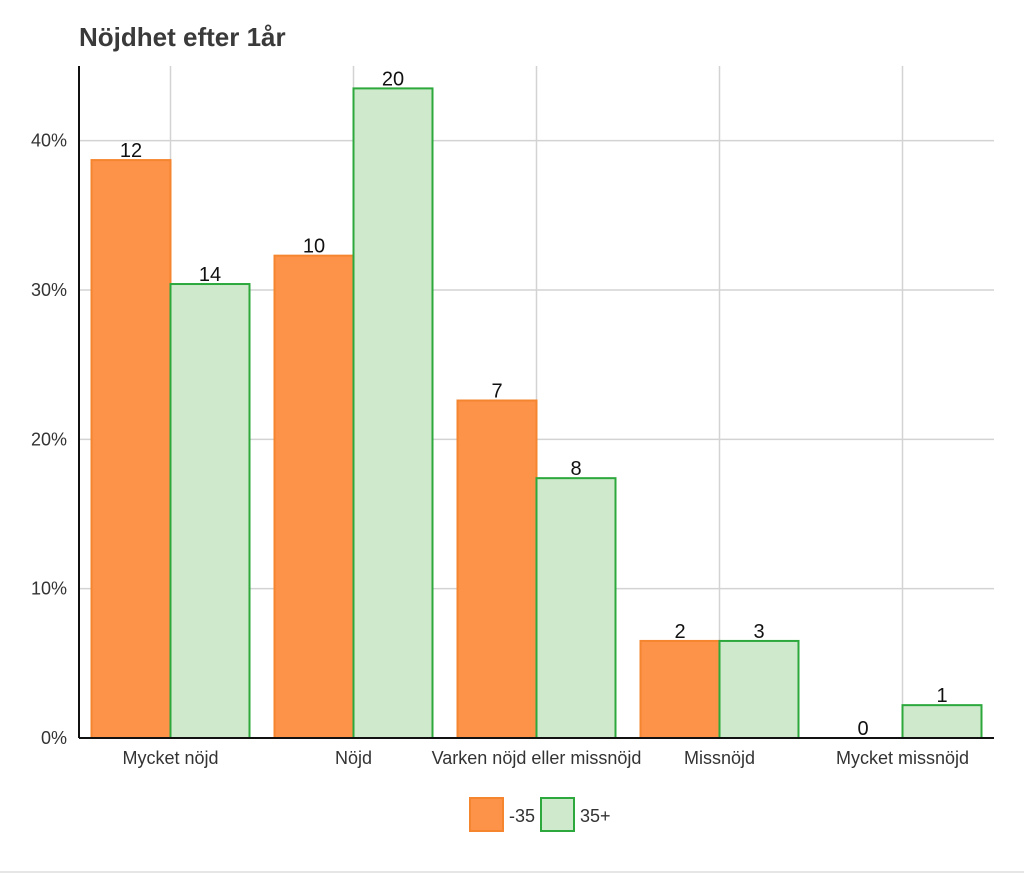 The image size is (1024, 874). I want to click on x-tick-label: Mycket missnöjd, so click(902, 758).